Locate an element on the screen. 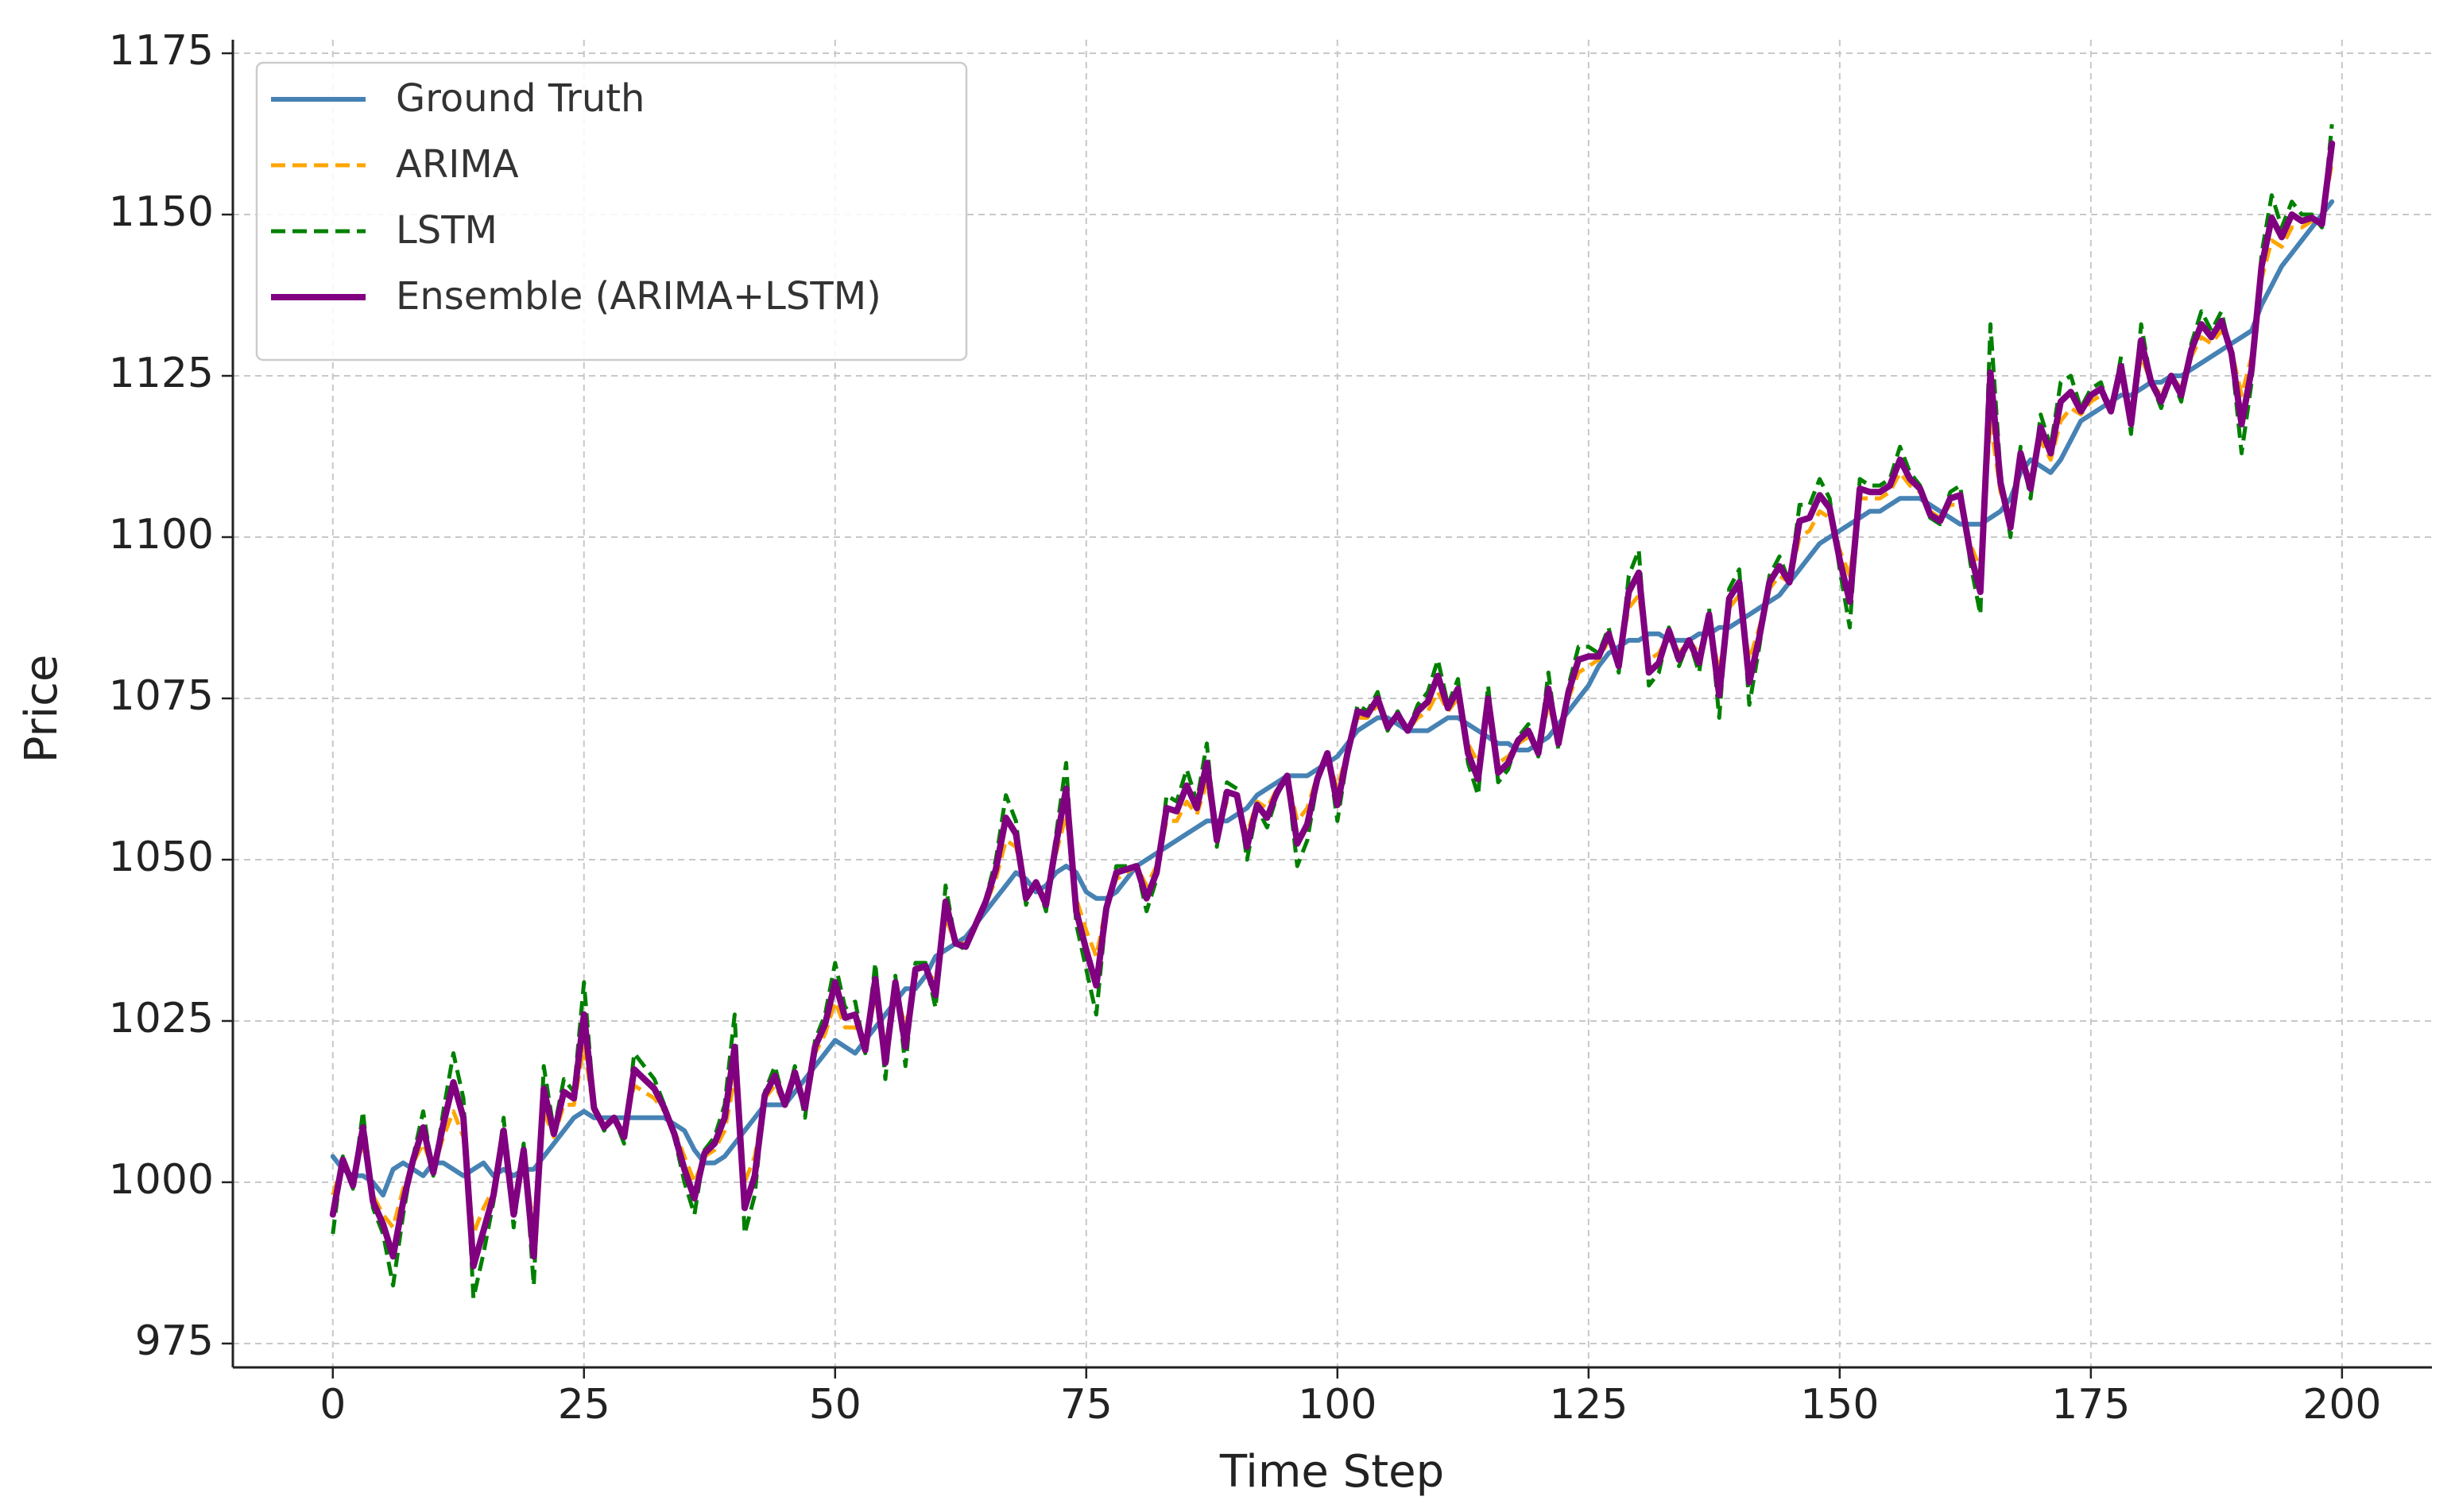 This screenshot has width=2451, height=1512. x-tick-label: 150 is located at coordinates (1839, 1405).